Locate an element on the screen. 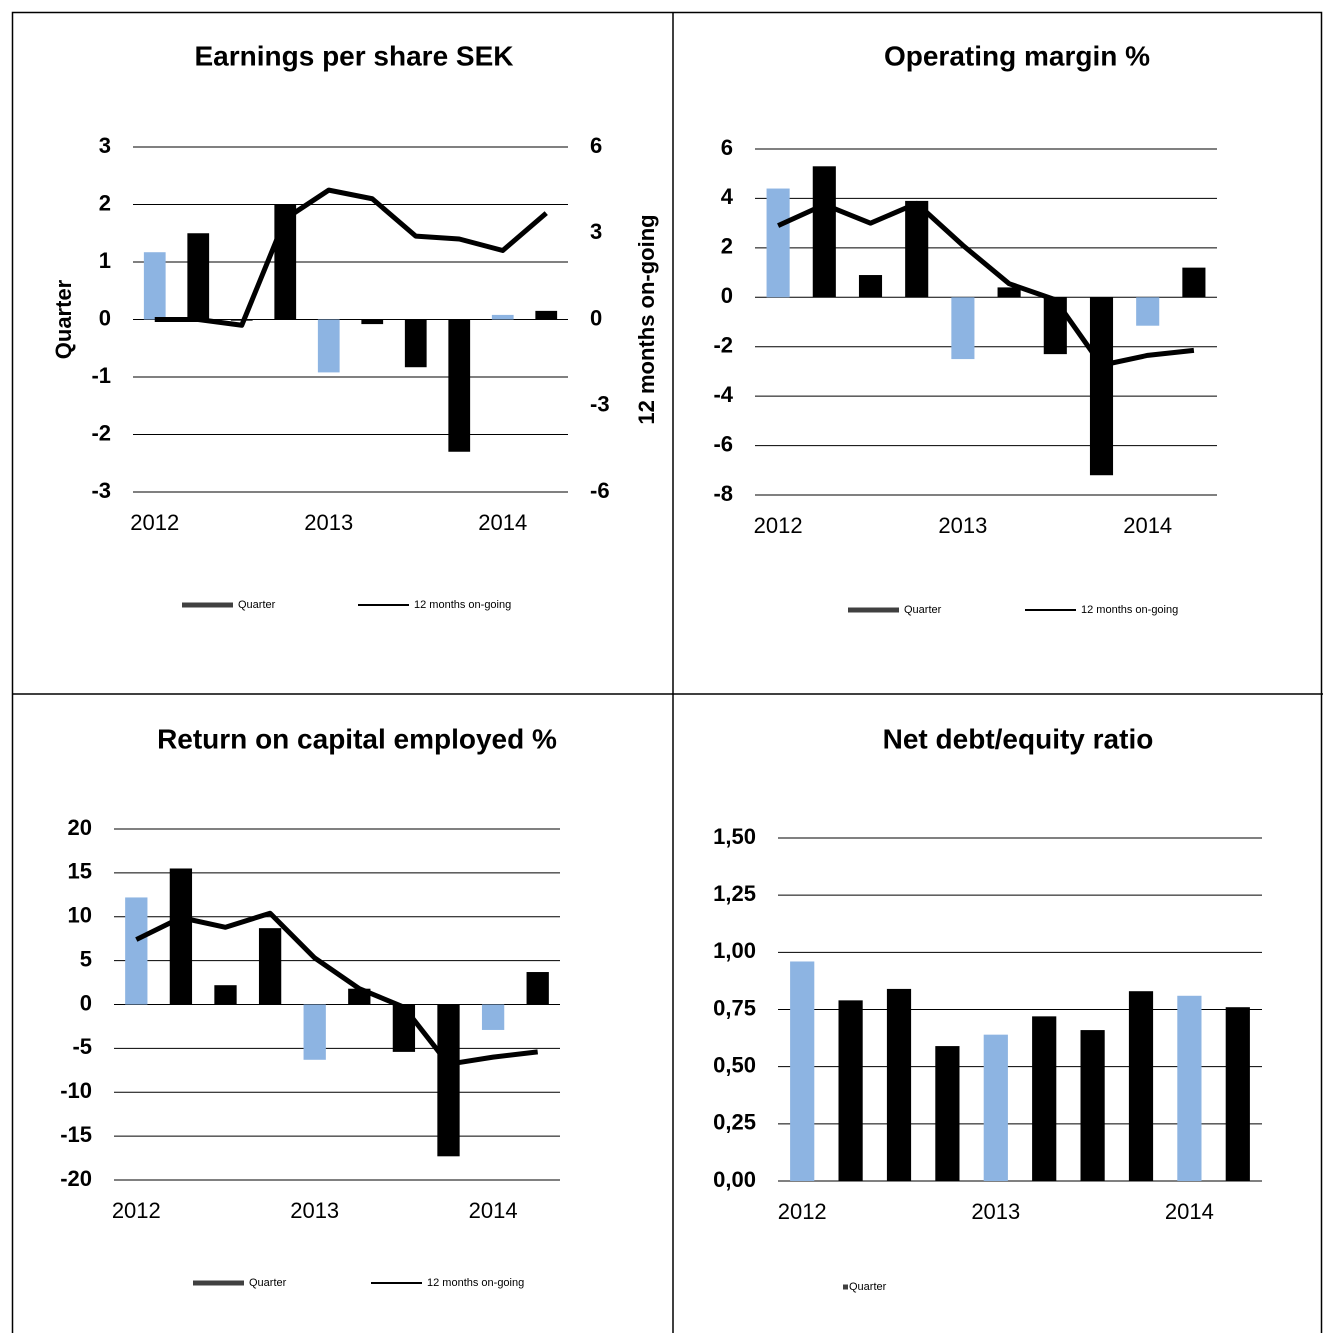  chart-title: Operating margin % is located at coordinates (1017, 55).